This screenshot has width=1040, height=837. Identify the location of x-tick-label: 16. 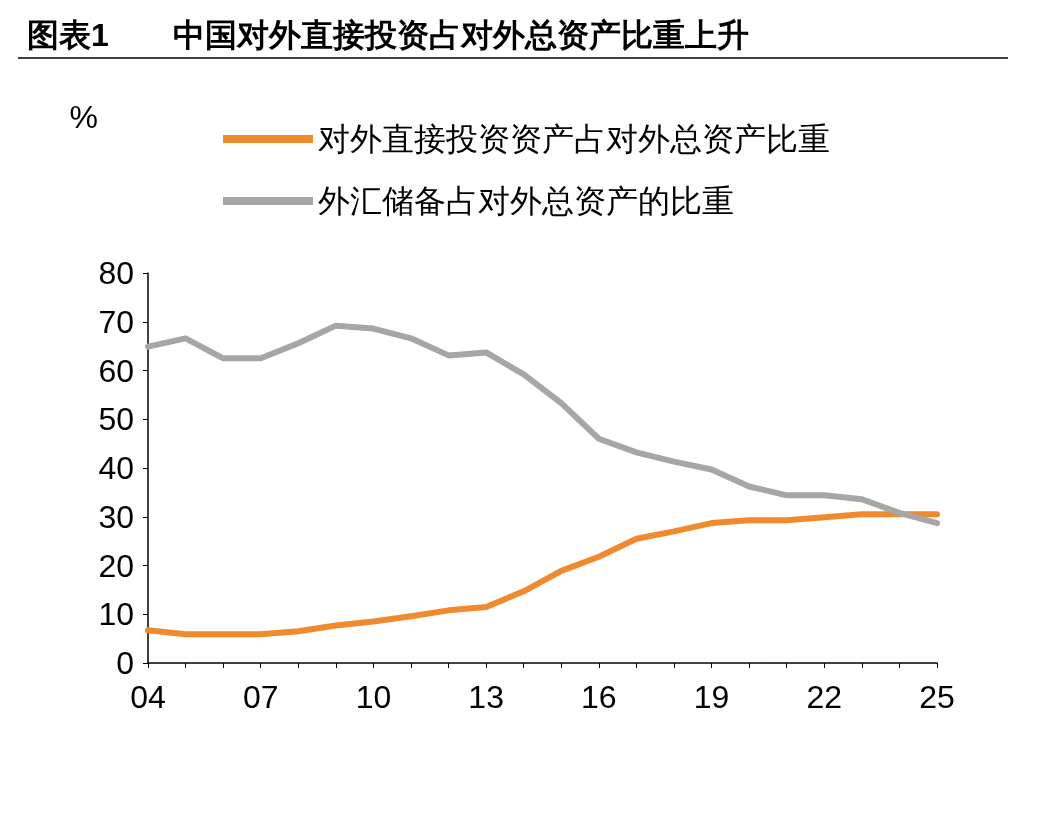
(599, 697).